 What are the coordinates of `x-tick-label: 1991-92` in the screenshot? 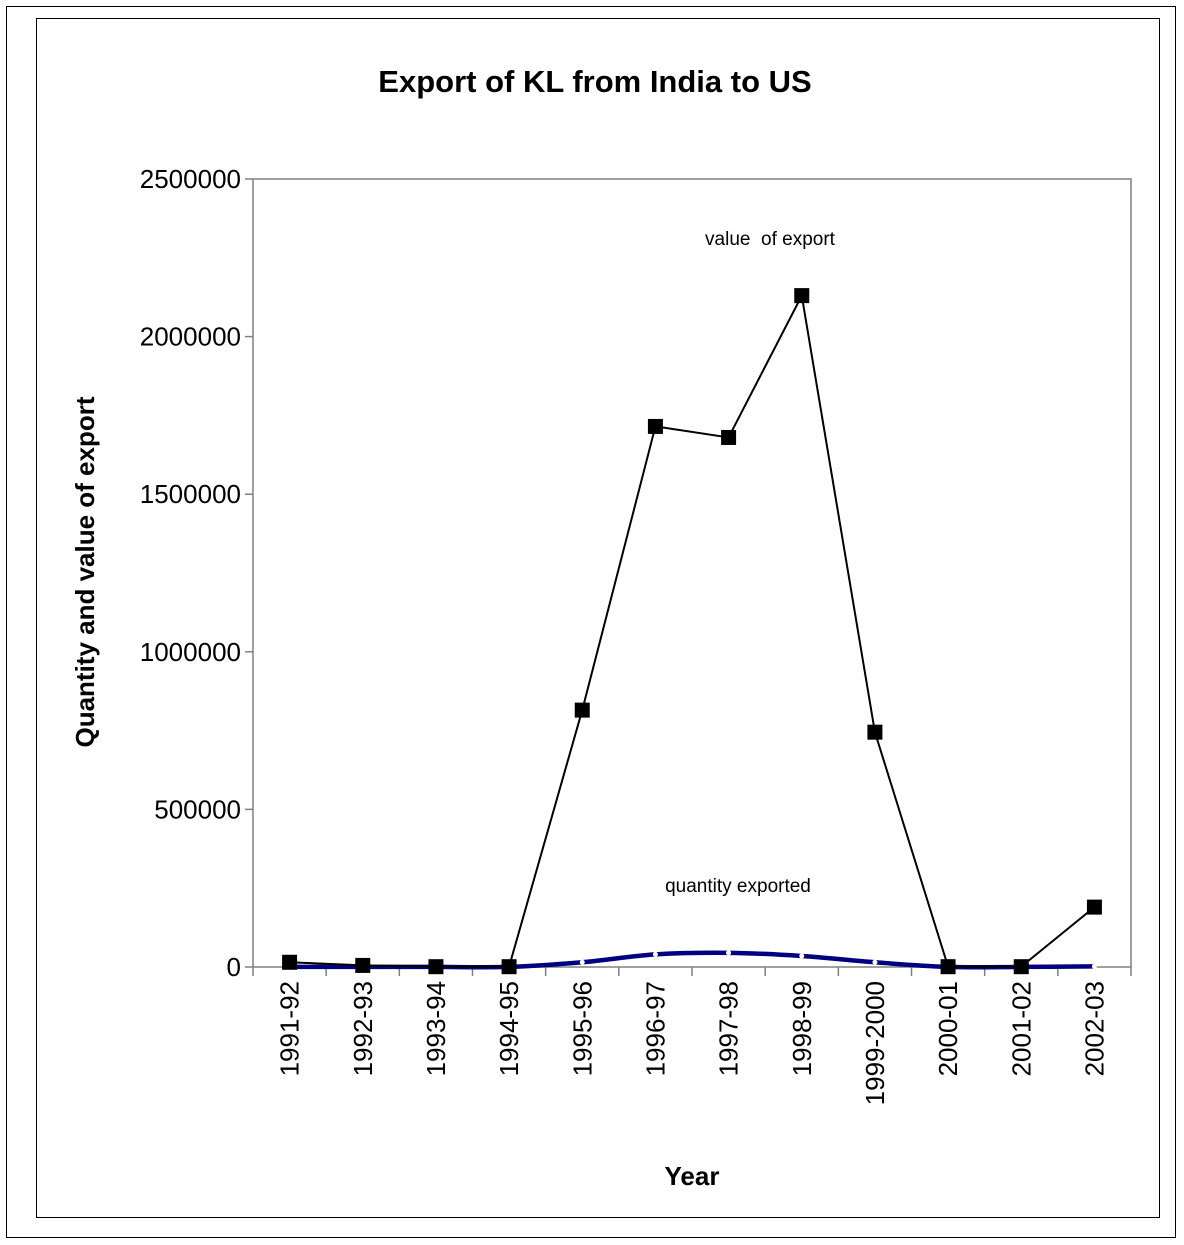 It's located at (290, 1028).